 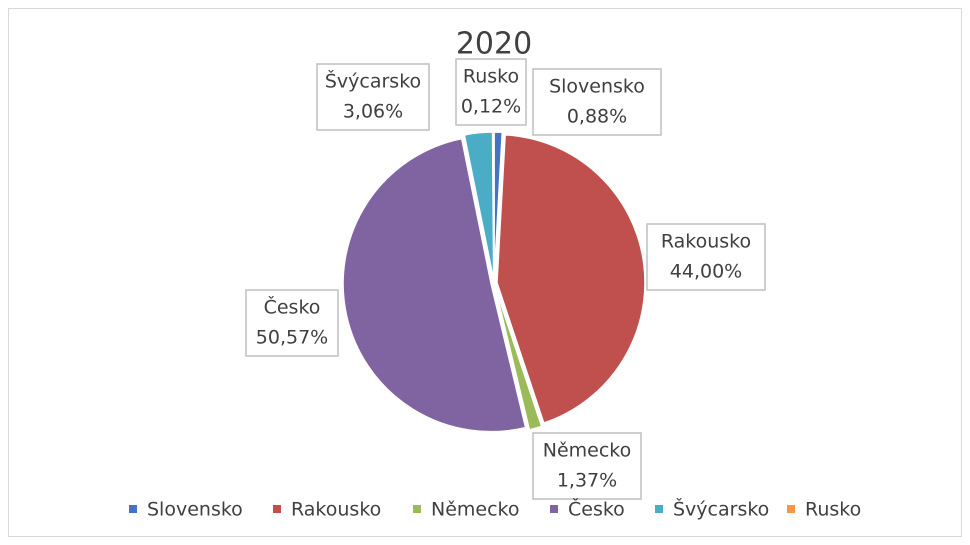 I want to click on legend-label: Německo, so click(x=475, y=510).